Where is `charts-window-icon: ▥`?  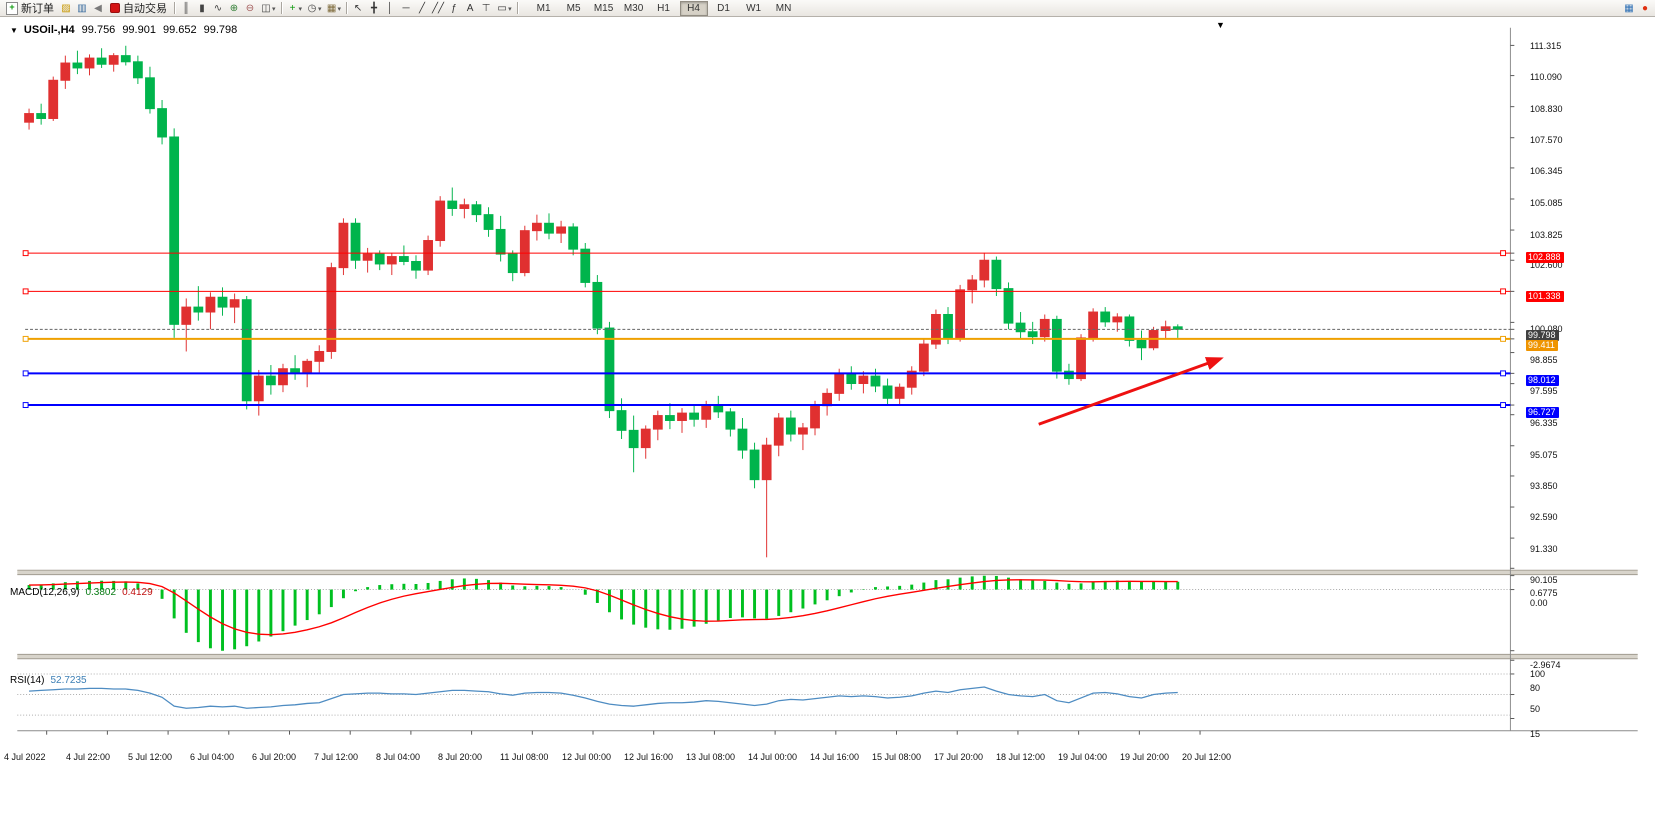 charts-window-icon: ▥ is located at coordinates (82, 8).